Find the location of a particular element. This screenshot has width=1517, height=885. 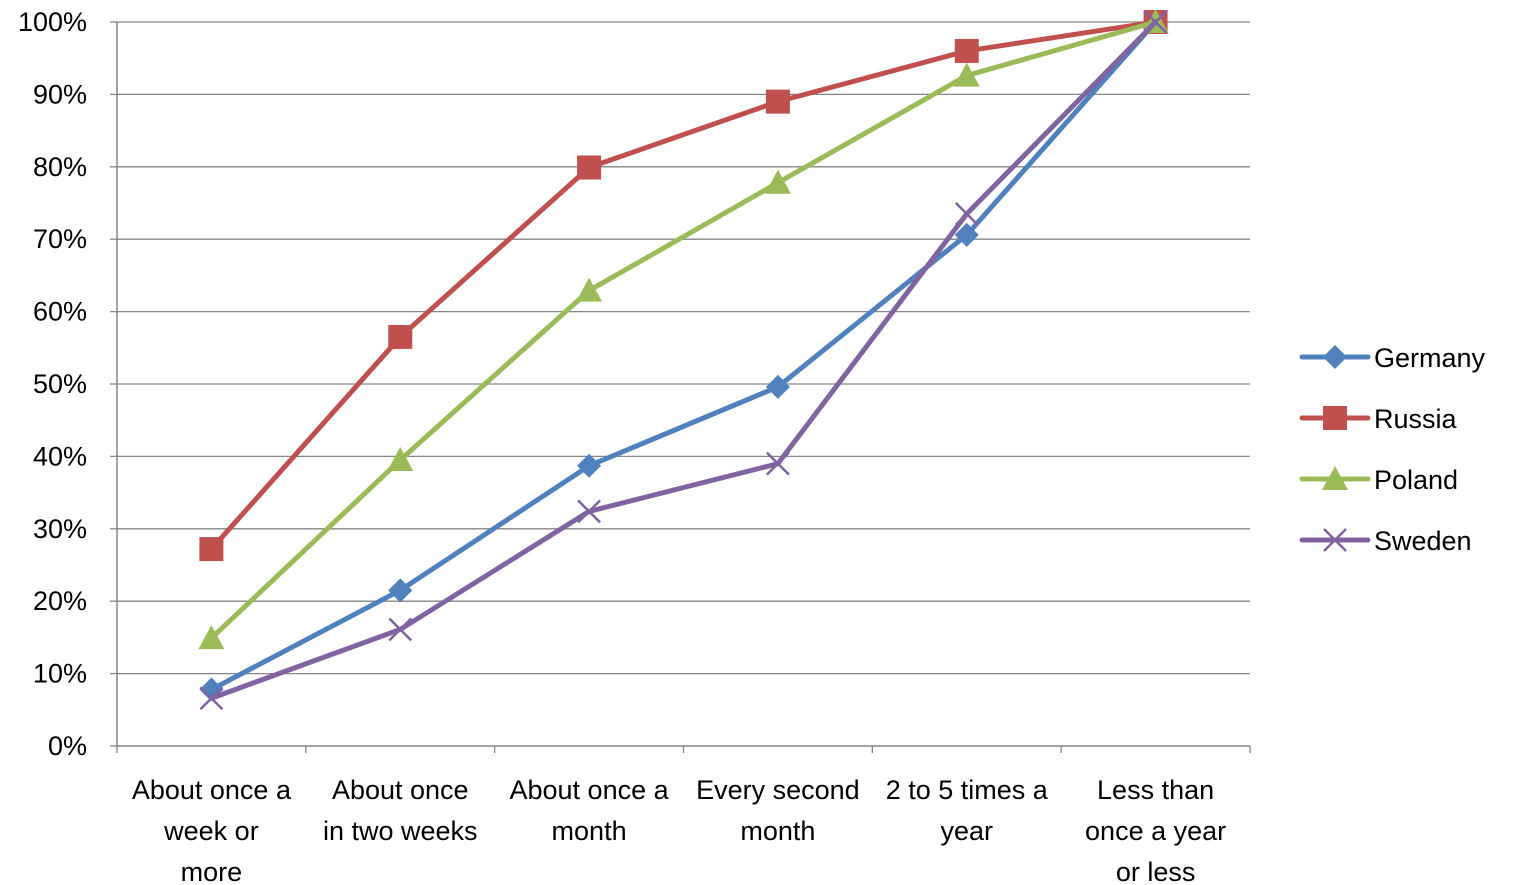

x-tick-label-line: About once is located at coordinates (400, 790).